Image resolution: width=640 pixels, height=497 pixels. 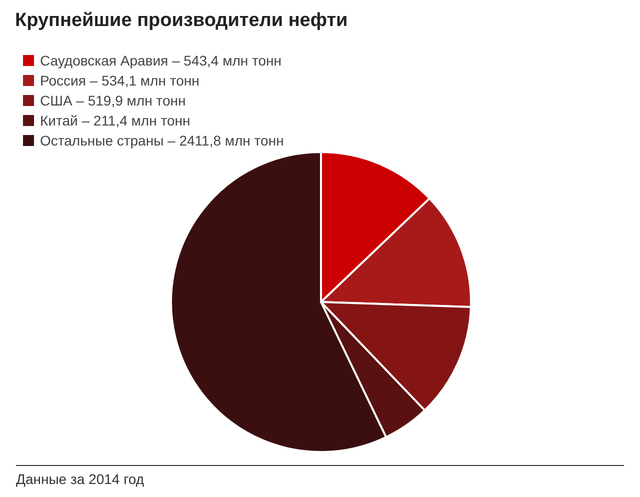 I want to click on legend-label: Китай – 211,4 млн тонн, so click(x=115, y=120).